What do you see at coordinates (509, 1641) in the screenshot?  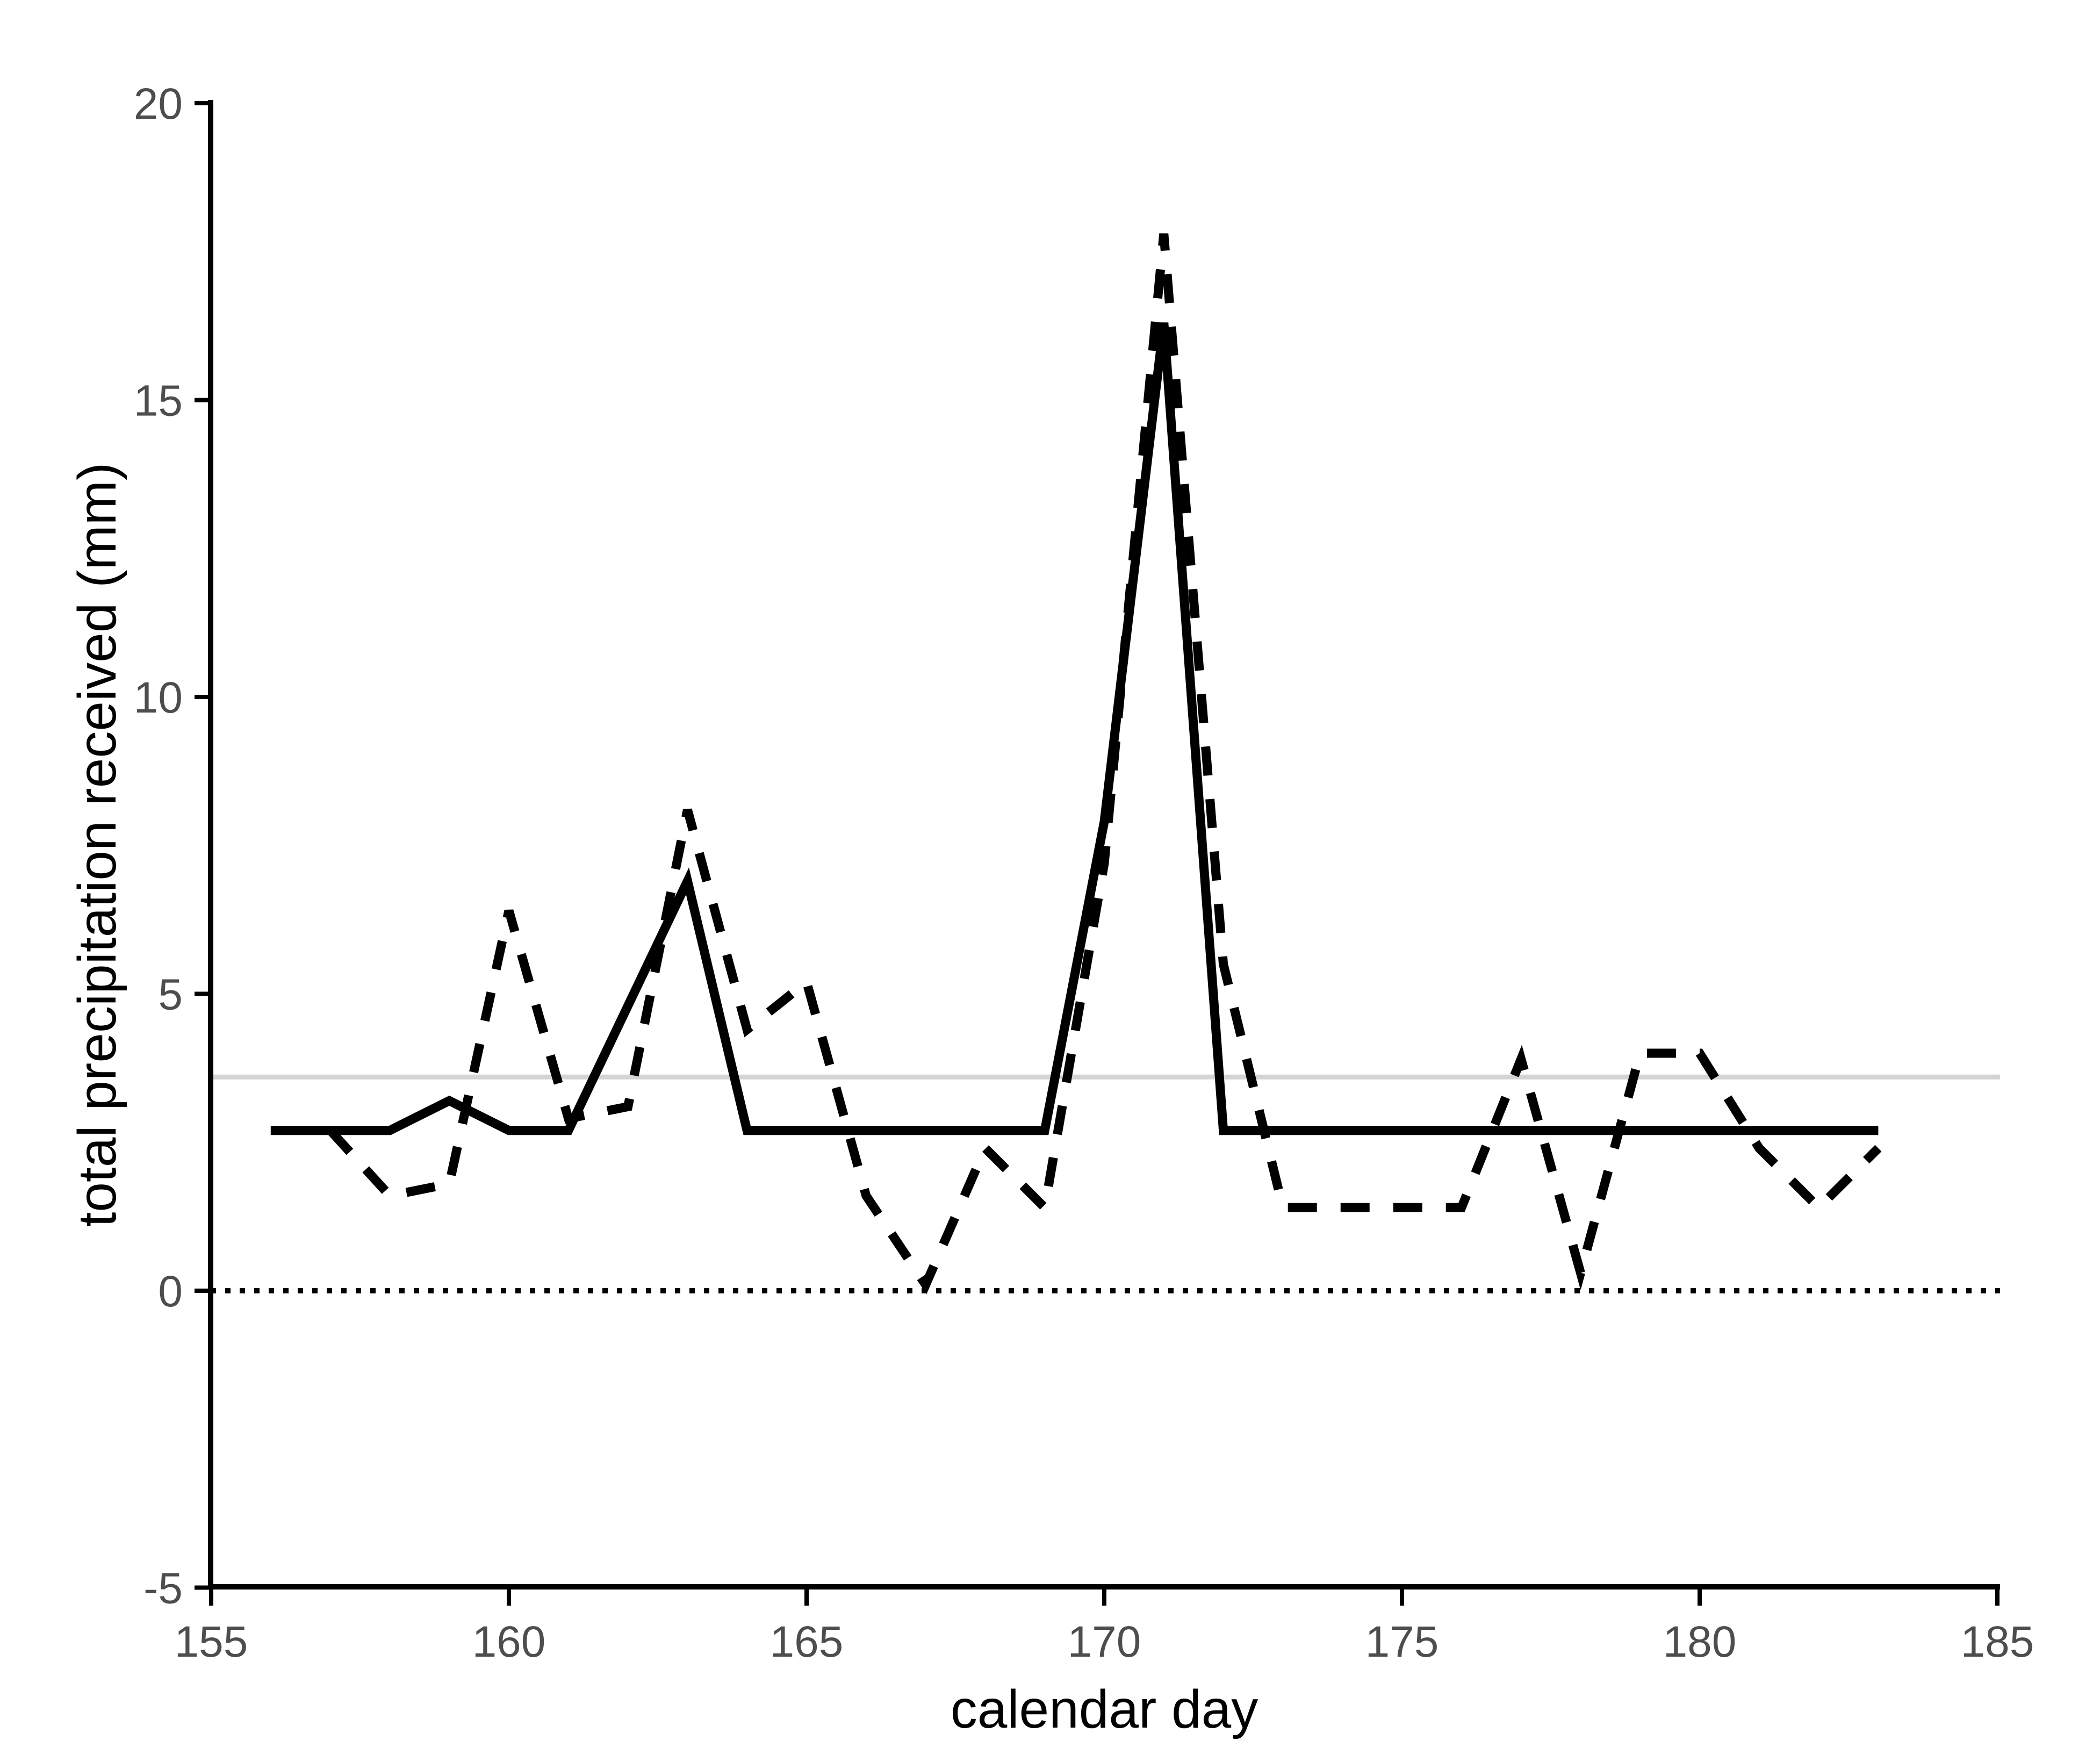 I see `x-tick-label: 160` at bounding box center [509, 1641].